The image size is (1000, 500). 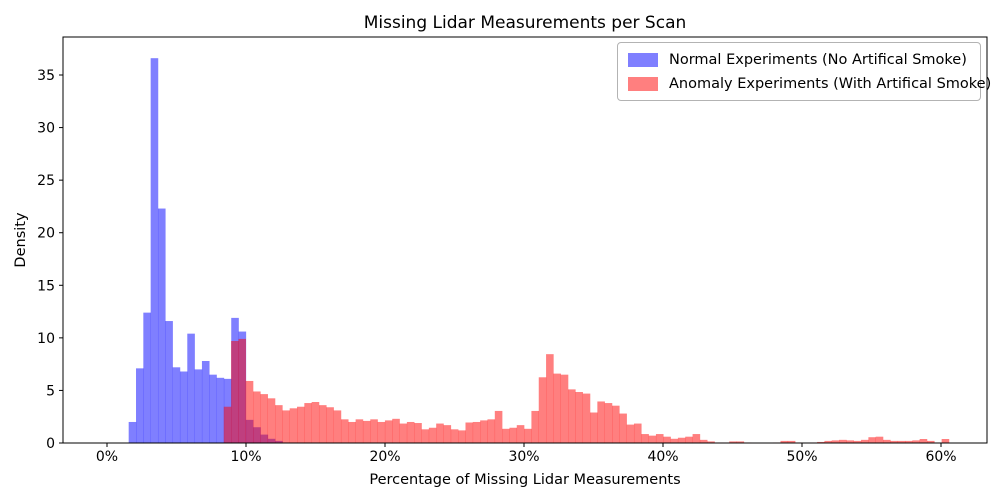 What do you see at coordinates (46, 76) in the screenshot?
I see `y-tick-label: 35` at bounding box center [46, 76].